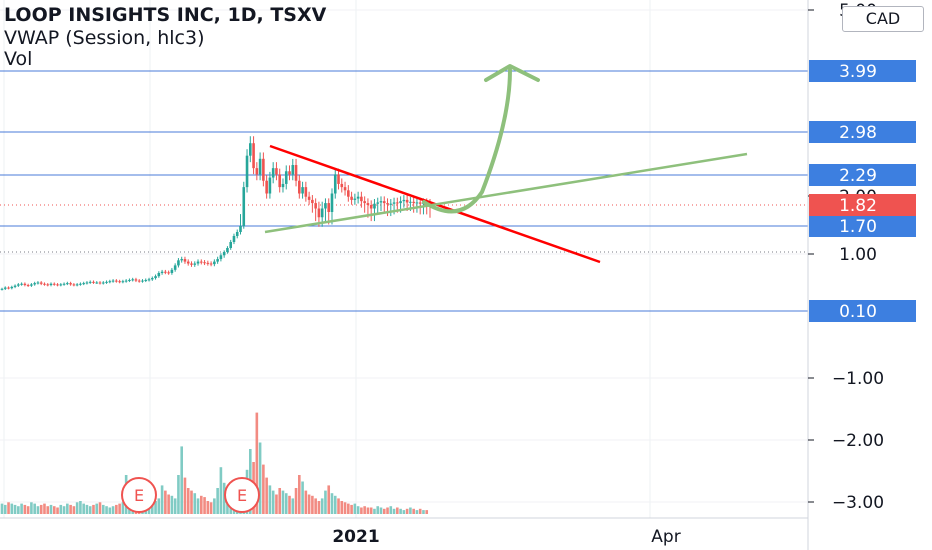  Describe the element at coordinates (862, 205) in the screenshot. I see `current-price-bg` at that location.